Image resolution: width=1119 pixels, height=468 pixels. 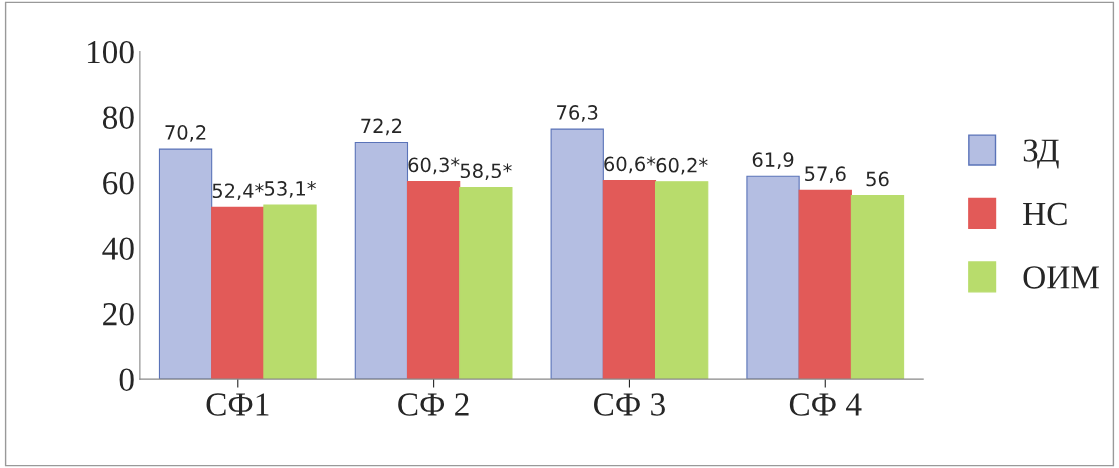 What do you see at coordinates (118, 314) in the screenshot?
I see `y-tick-label: 20` at bounding box center [118, 314].